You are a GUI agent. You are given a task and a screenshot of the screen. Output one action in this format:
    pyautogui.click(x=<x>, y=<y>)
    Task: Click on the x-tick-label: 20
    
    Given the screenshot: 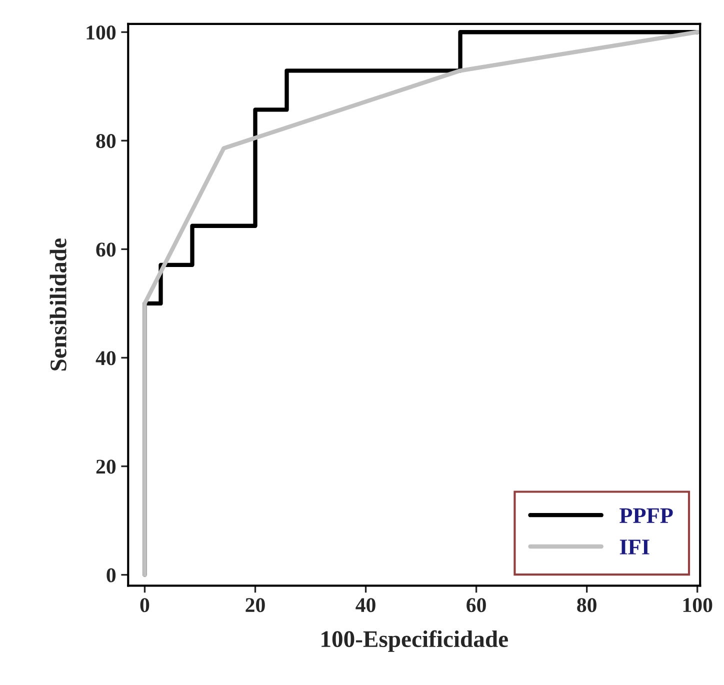 What is the action you would take?
    pyautogui.click(x=255, y=605)
    